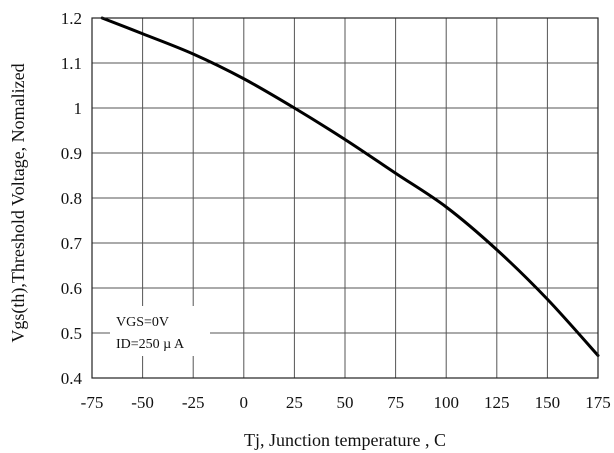 This screenshot has width=614, height=453. I want to click on y-tick-label: 0.9, so click(71, 153).